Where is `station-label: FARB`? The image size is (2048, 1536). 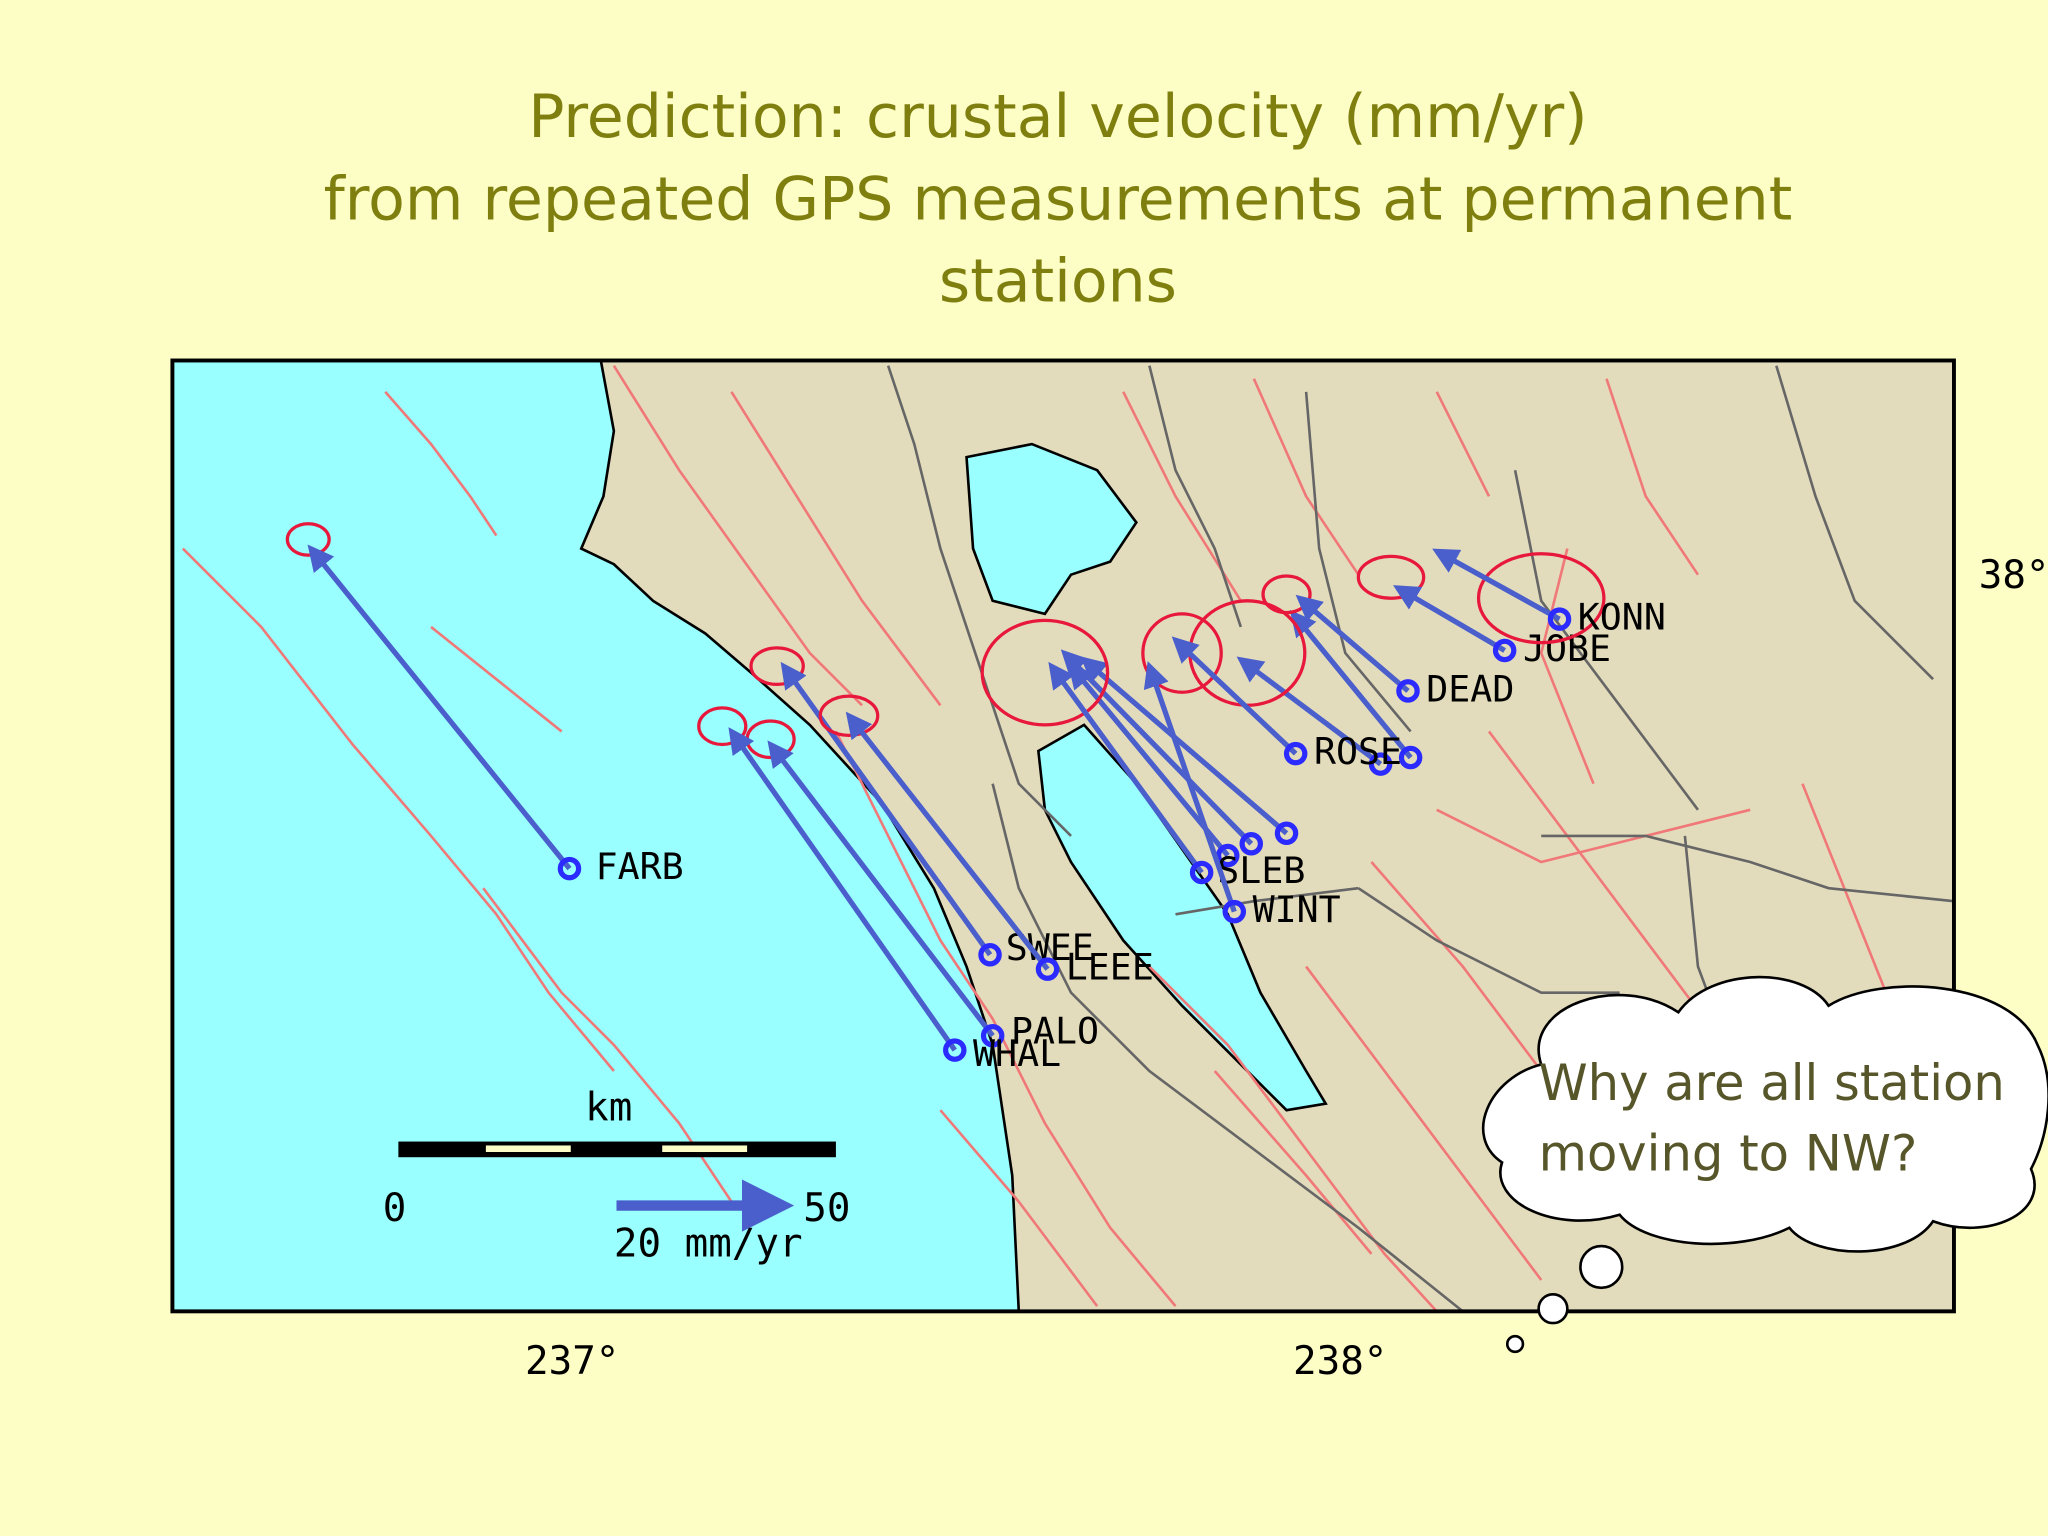 station-label: FARB is located at coordinates (640, 866).